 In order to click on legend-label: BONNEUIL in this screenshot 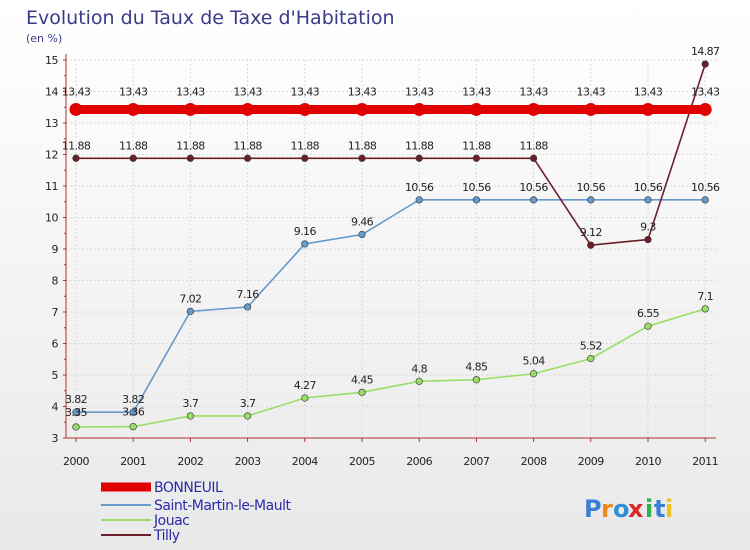, I will do `click(188, 488)`.